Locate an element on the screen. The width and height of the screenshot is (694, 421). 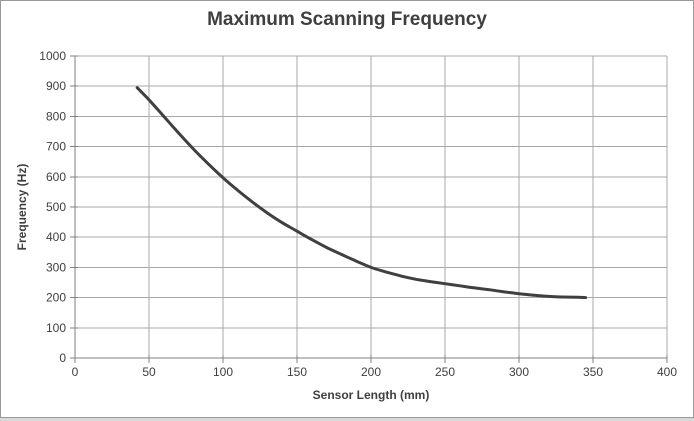
x-tick-label: 350 is located at coordinates (593, 372).